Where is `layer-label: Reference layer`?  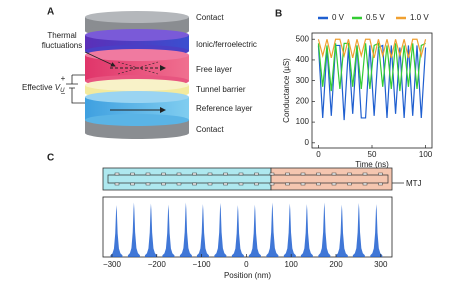 layer-label: Reference layer is located at coordinates (224, 108).